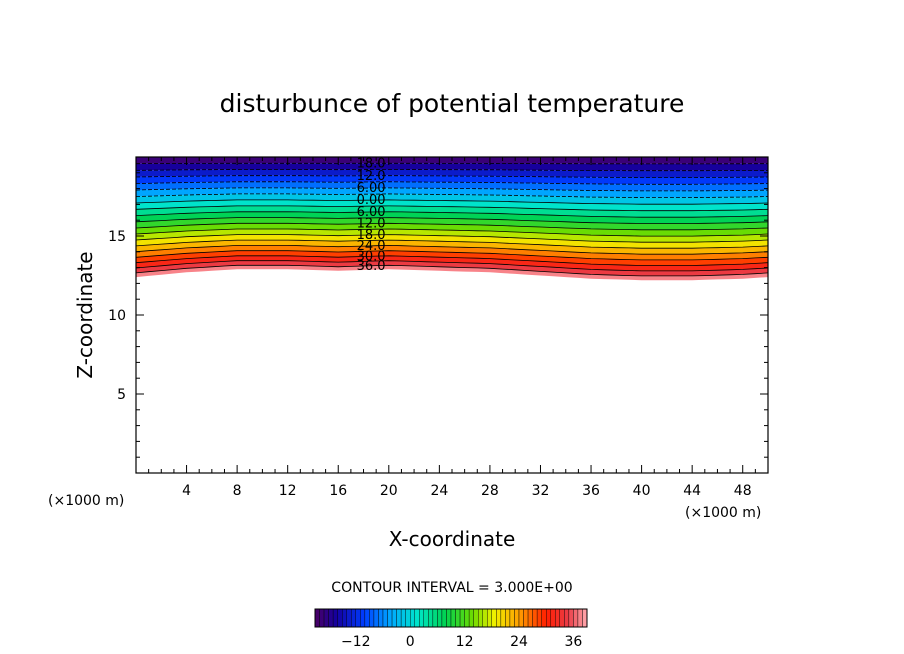 The width and height of the screenshot is (904, 654). What do you see at coordinates (452, 103) in the screenshot?
I see `chart-title: disturbunce of potential temperature` at bounding box center [452, 103].